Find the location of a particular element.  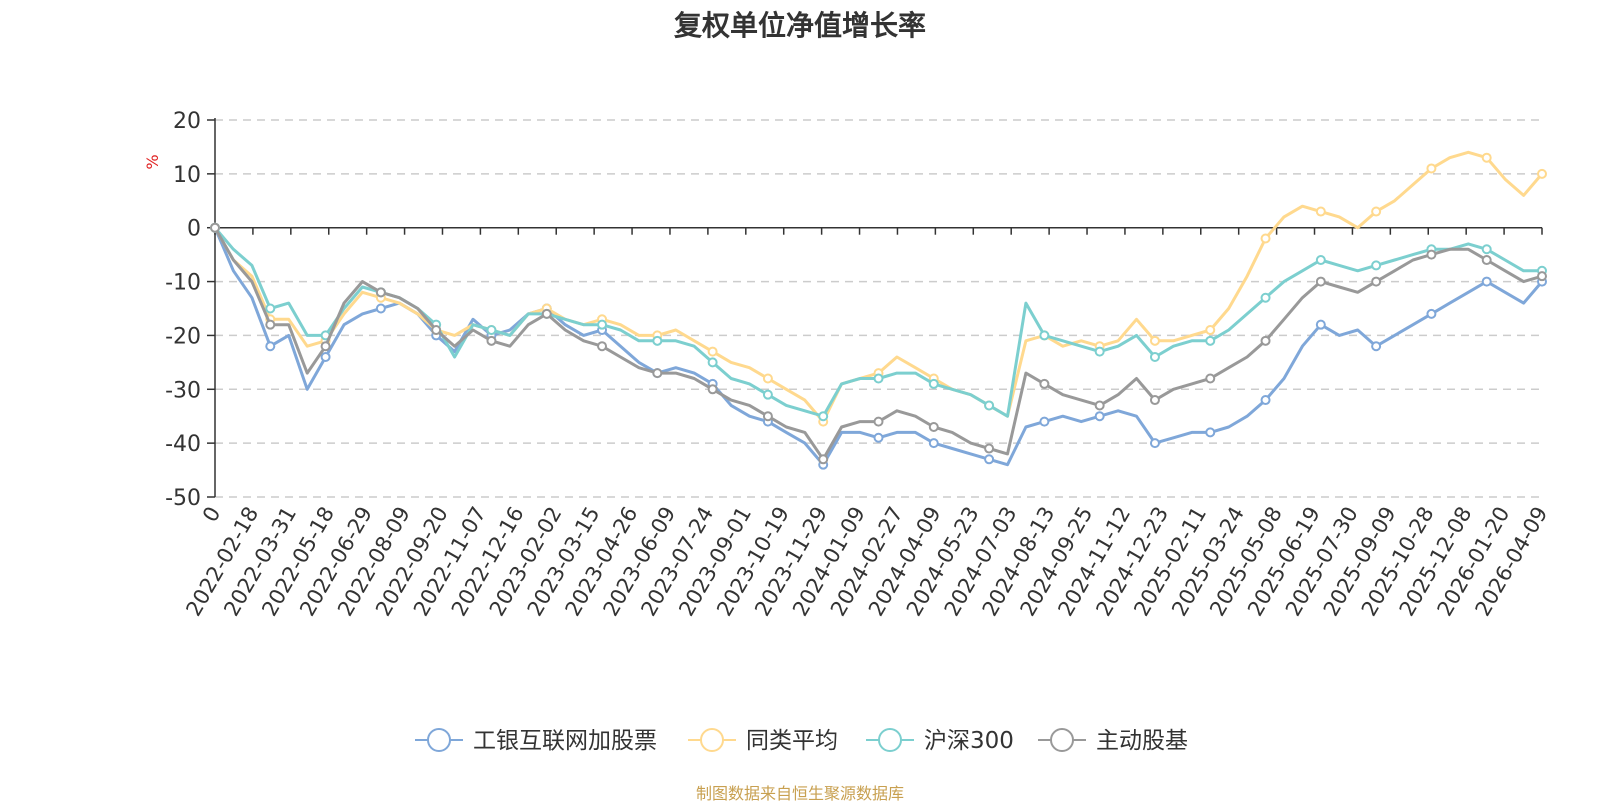

y-tick-label: 10 is located at coordinates (187, 175).